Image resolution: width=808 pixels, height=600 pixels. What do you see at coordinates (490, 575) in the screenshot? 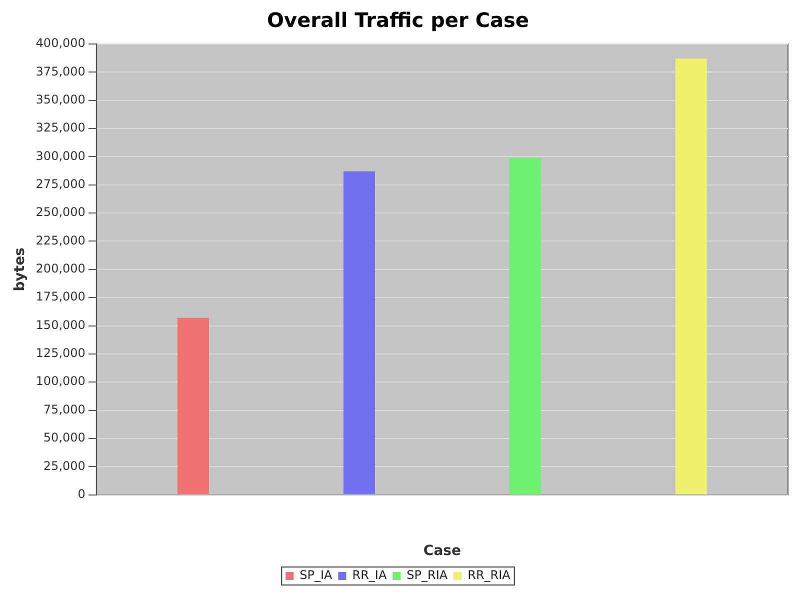
I see `legend-label: RR_RIA` at bounding box center [490, 575].